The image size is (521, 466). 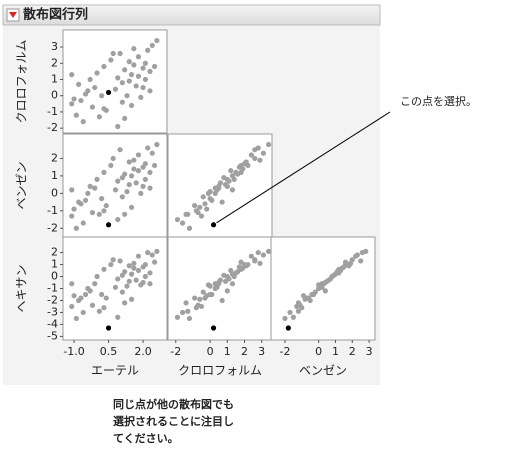 I want to click on y-tick-label: -1, so click(x=52, y=111).